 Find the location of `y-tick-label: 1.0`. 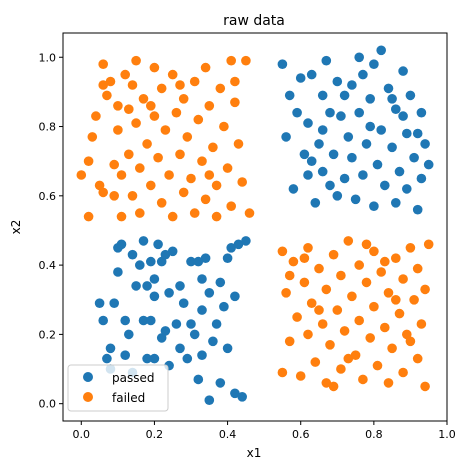

y-tick-label: 1.0 is located at coordinates (48, 57).